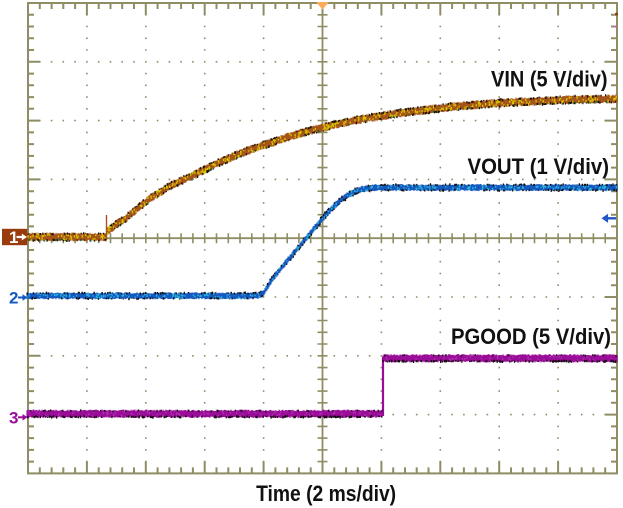  I want to click on svg-text: PGOOD (5 V/div), so click(531, 336).